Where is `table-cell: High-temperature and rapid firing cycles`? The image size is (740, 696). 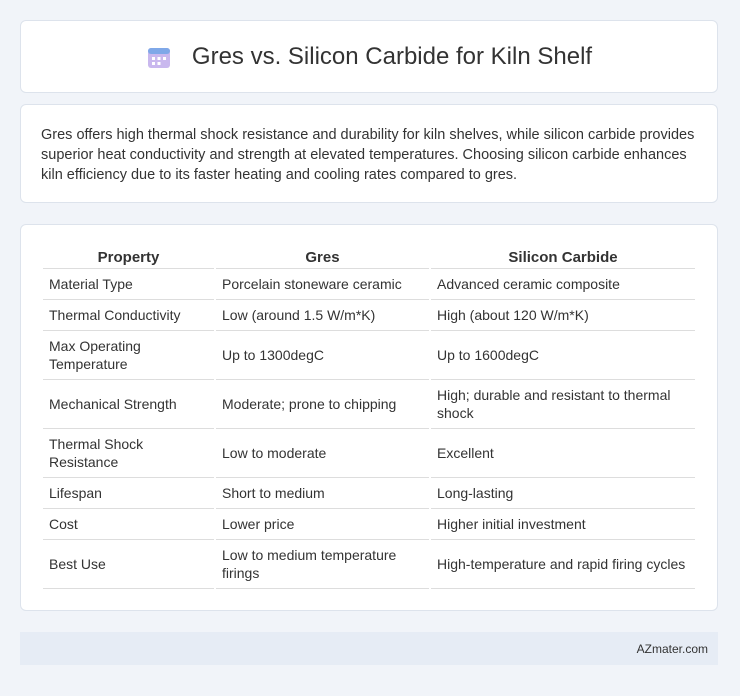 table-cell: High-temperature and rapid firing cycles is located at coordinates (563, 564).